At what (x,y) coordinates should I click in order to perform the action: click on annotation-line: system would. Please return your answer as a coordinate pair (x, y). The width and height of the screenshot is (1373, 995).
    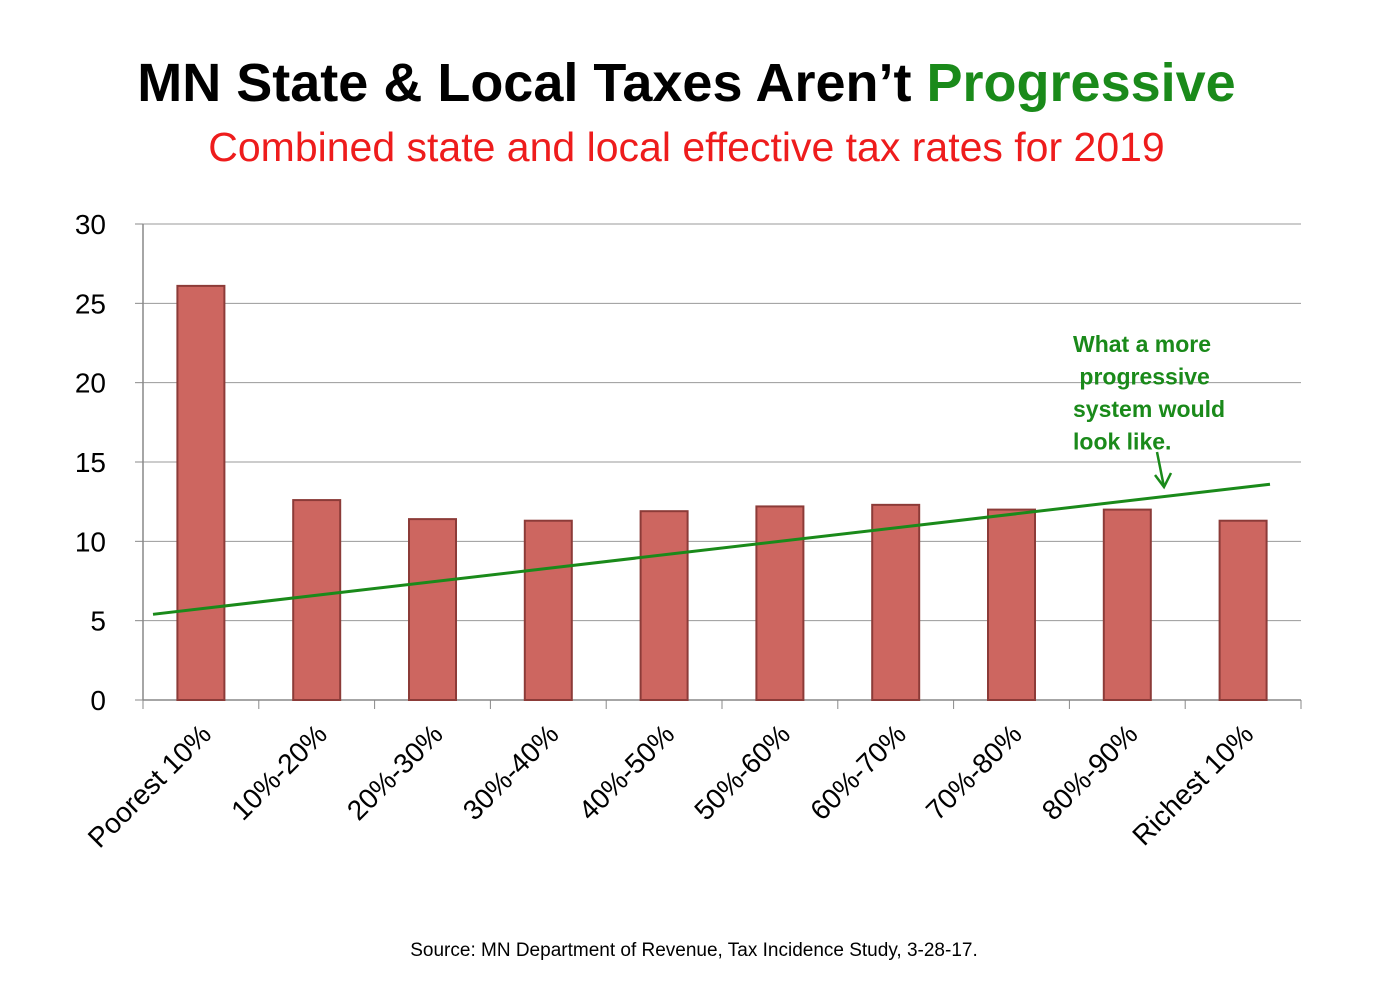
    Looking at the image, I should click on (1149, 409).